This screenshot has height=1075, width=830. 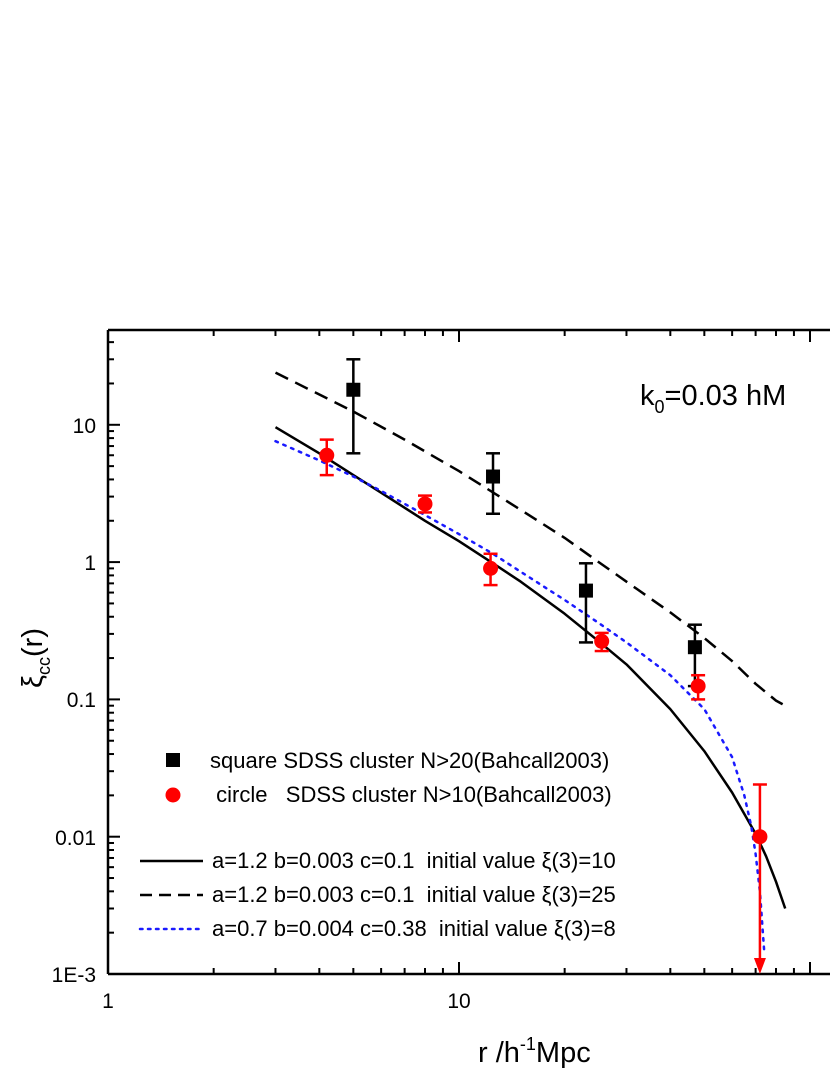 What do you see at coordinates (84, 426) in the screenshot?
I see `y-tick-label-10: 10` at bounding box center [84, 426].